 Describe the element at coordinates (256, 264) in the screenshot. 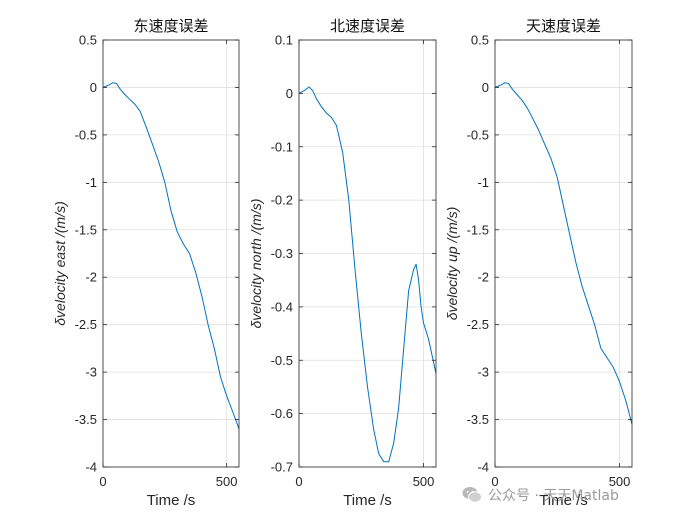

I see `y-axis-label: δvelocity north /(m/s)` at that location.